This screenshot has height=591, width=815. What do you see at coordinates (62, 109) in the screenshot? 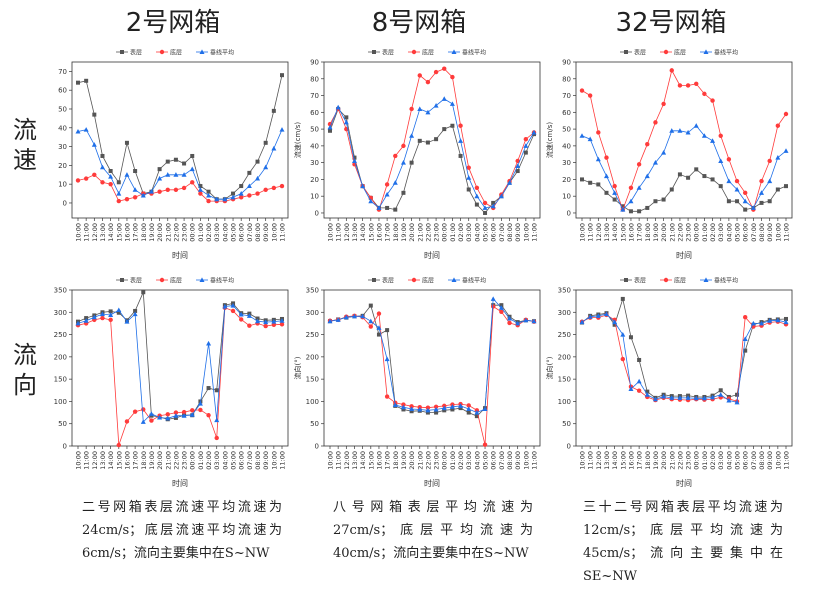
I see `y-tick-label: 50` at bounding box center [62, 109].